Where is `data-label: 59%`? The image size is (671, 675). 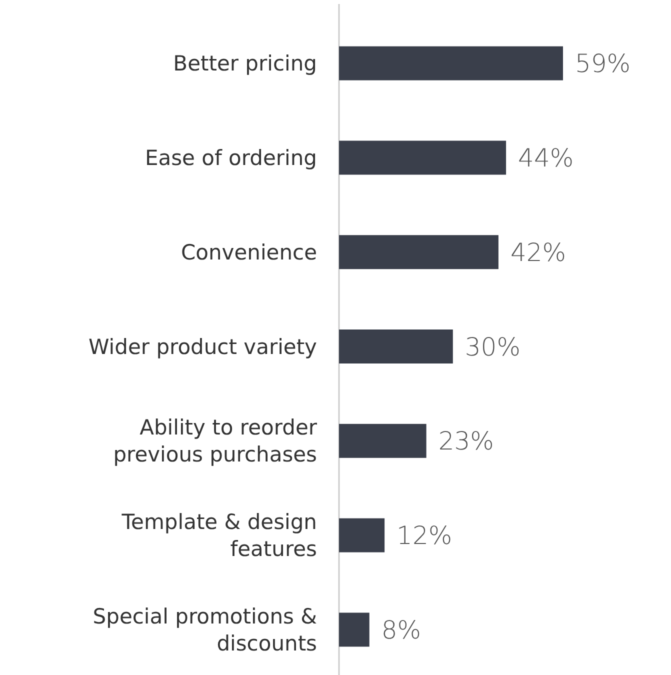 data-label: 59% is located at coordinates (603, 63).